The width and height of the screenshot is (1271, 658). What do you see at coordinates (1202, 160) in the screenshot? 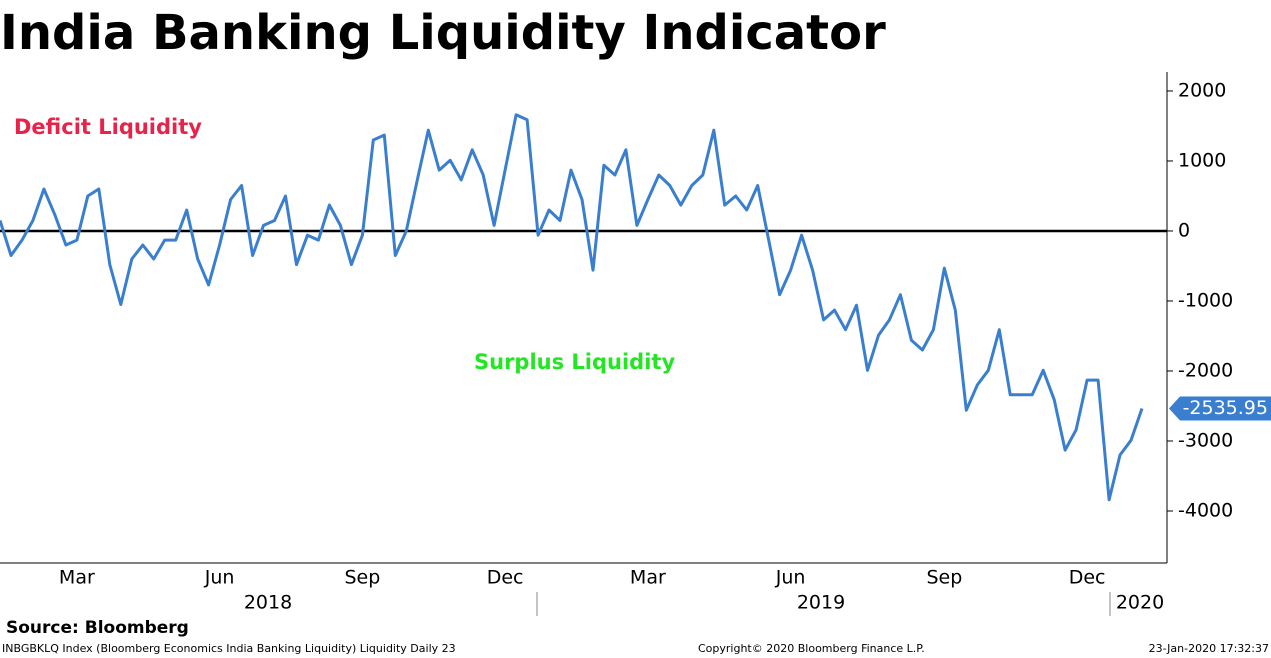
I see `y-tick-label: 1000` at bounding box center [1202, 160].